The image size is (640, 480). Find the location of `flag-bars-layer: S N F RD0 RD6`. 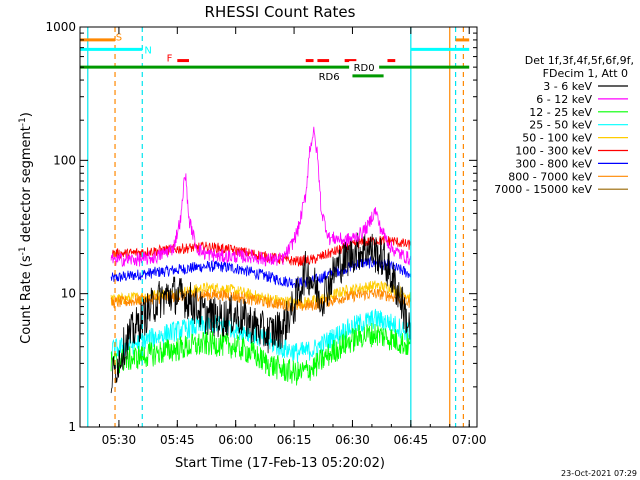

flag-bars-layer: S N F RD0 RD6 is located at coordinates (275, 57).